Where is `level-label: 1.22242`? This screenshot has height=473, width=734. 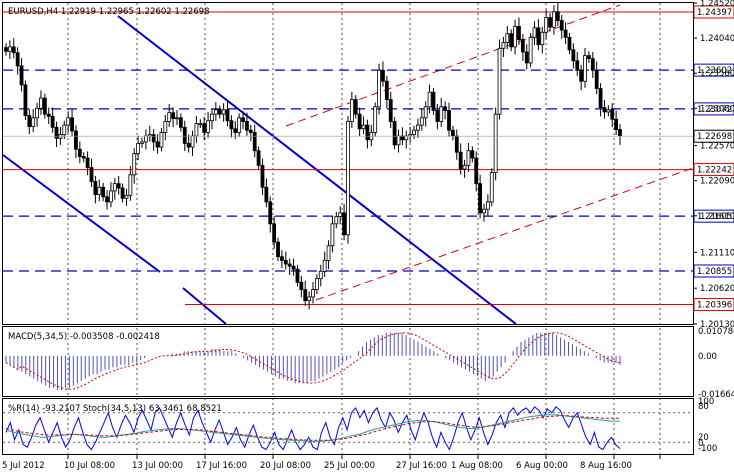
level-label: 1.22242 is located at coordinates (714, 171).